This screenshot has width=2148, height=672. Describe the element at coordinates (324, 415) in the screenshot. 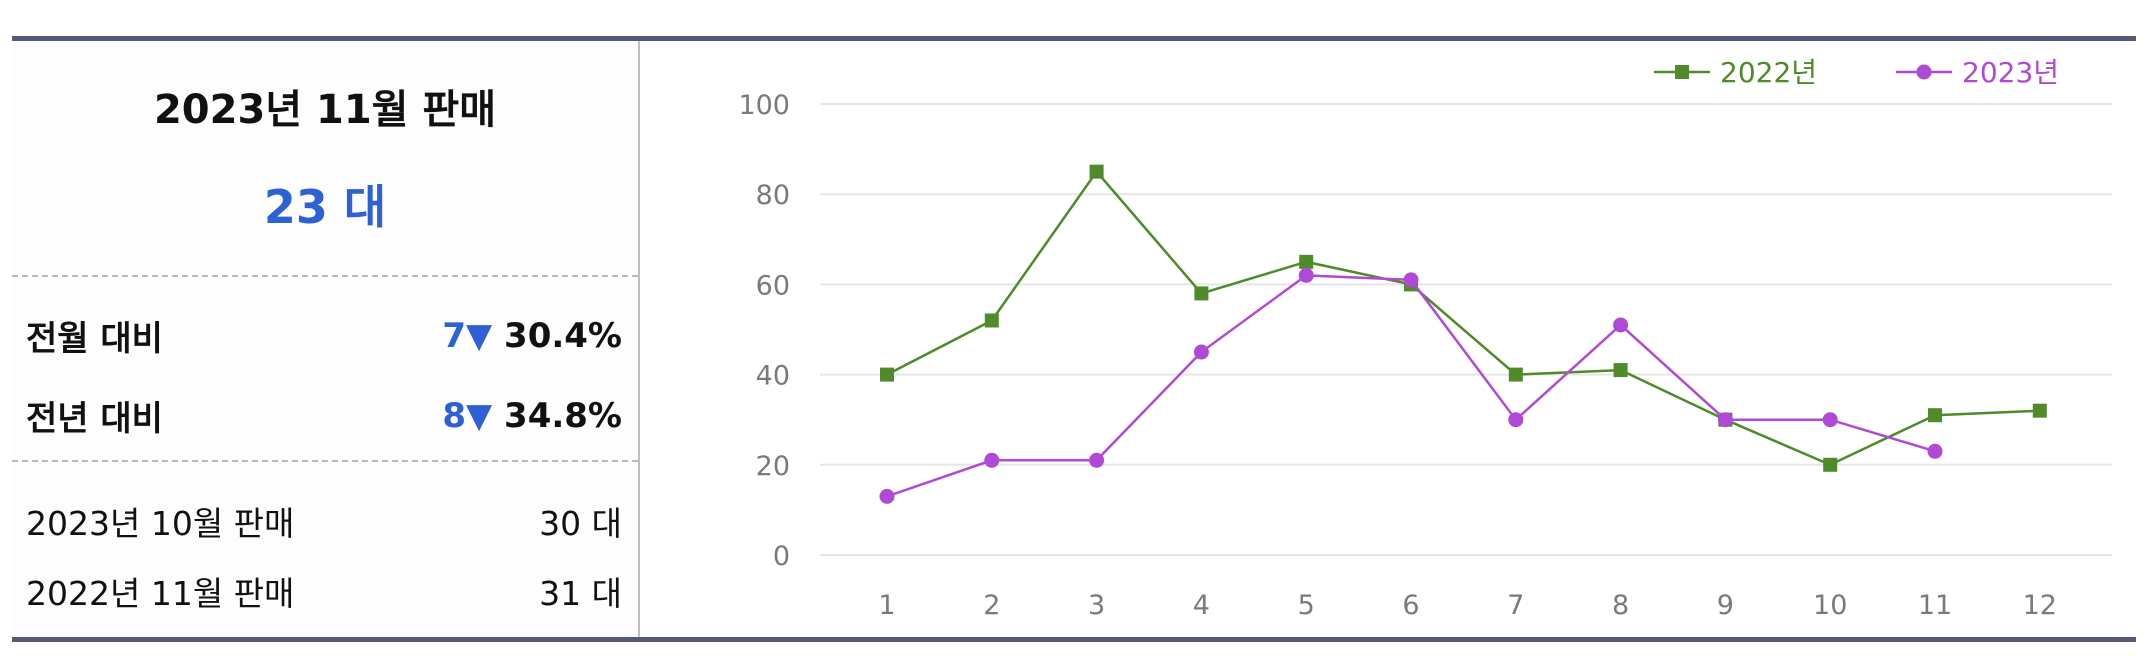

I see `year-compare-row: 전년 대비 8▼ 34.8%` at that location.